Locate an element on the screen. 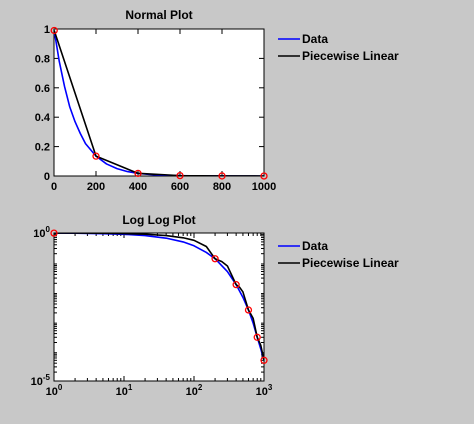 The width and height of the screenshot is (474, 424). chart-title: Normal Plot is located at coordinates (158, 15).